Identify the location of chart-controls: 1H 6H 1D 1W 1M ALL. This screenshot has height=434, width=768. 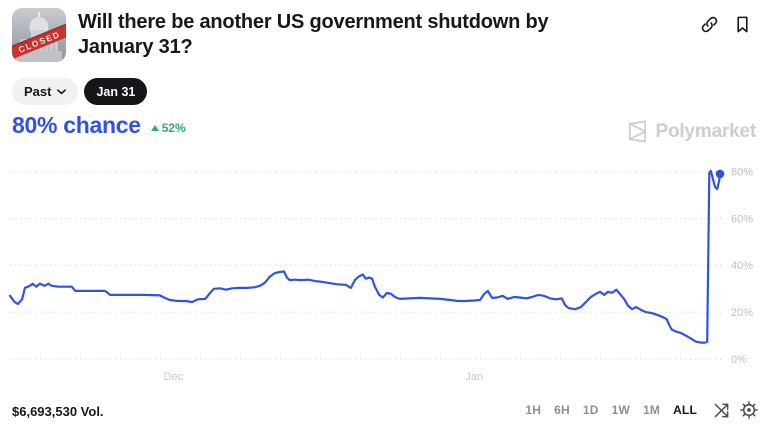
(641, 410).